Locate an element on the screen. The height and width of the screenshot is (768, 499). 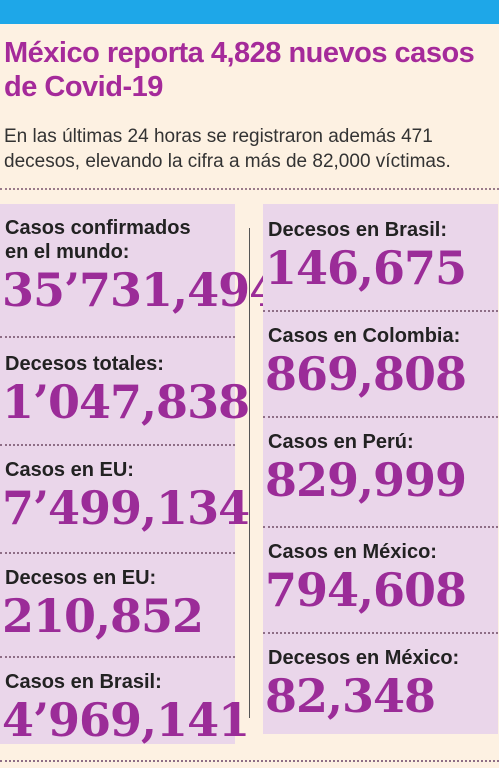
stat-label: Casos confirmados en el mundo: is located at coordinates (98, 240).